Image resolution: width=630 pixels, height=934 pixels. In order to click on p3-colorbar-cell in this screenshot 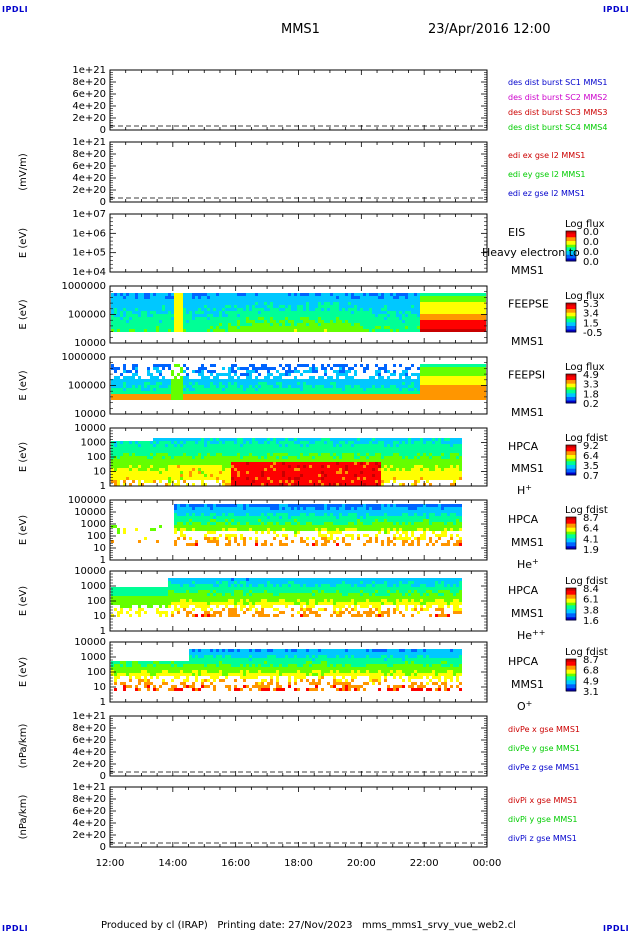, I will do `click(571, 238)`.